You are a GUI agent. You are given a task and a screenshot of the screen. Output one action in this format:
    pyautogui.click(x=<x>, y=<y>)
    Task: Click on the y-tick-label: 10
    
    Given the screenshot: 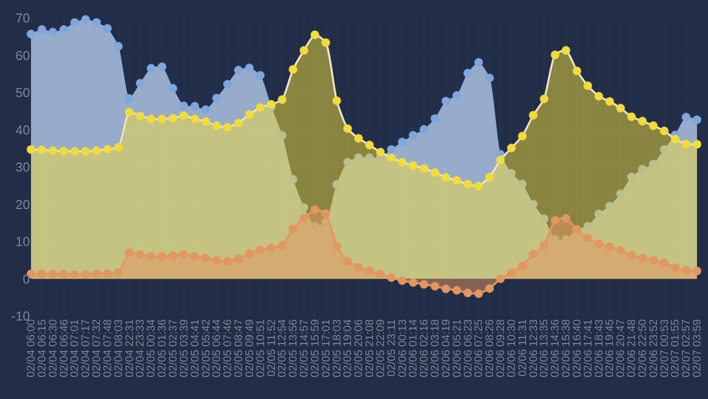 What is the action you would take?
    pyautogui.click(x=23, y=242)
    